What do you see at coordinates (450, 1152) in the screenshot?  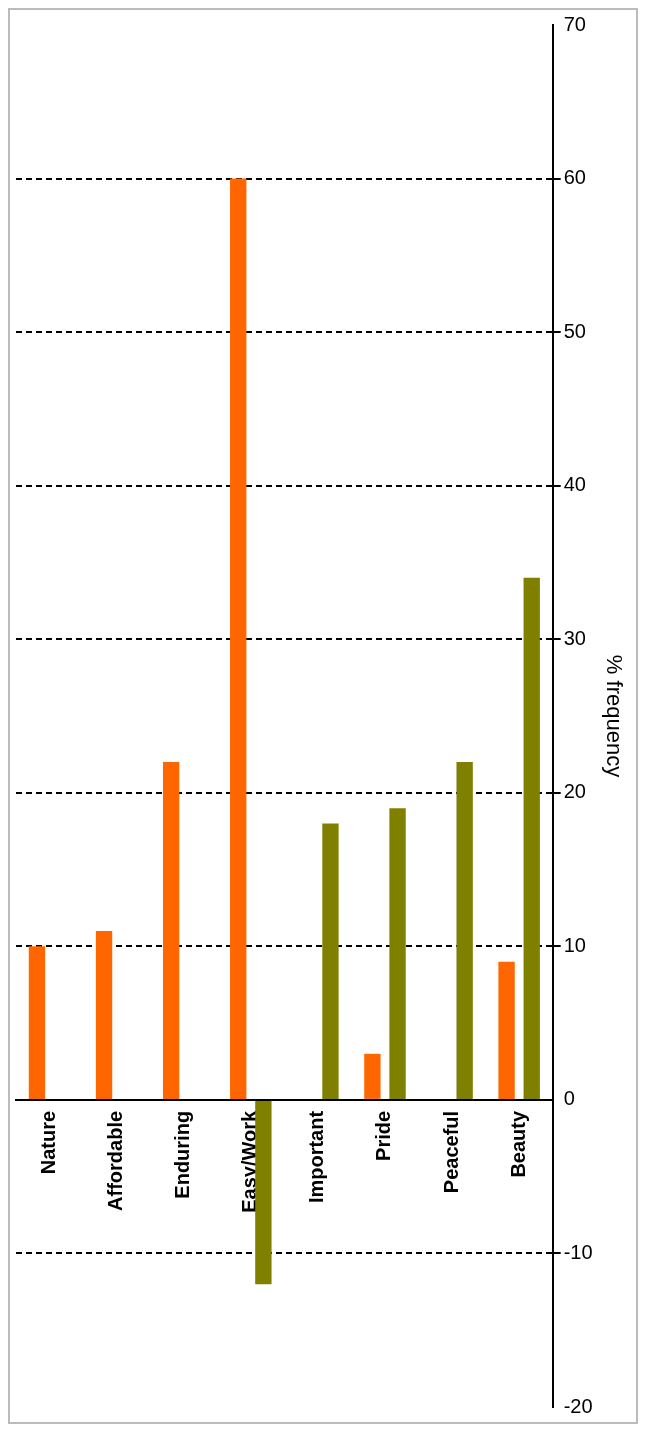 I see `x-tick-label: Peaceful` at bounding box center [450, 1152].